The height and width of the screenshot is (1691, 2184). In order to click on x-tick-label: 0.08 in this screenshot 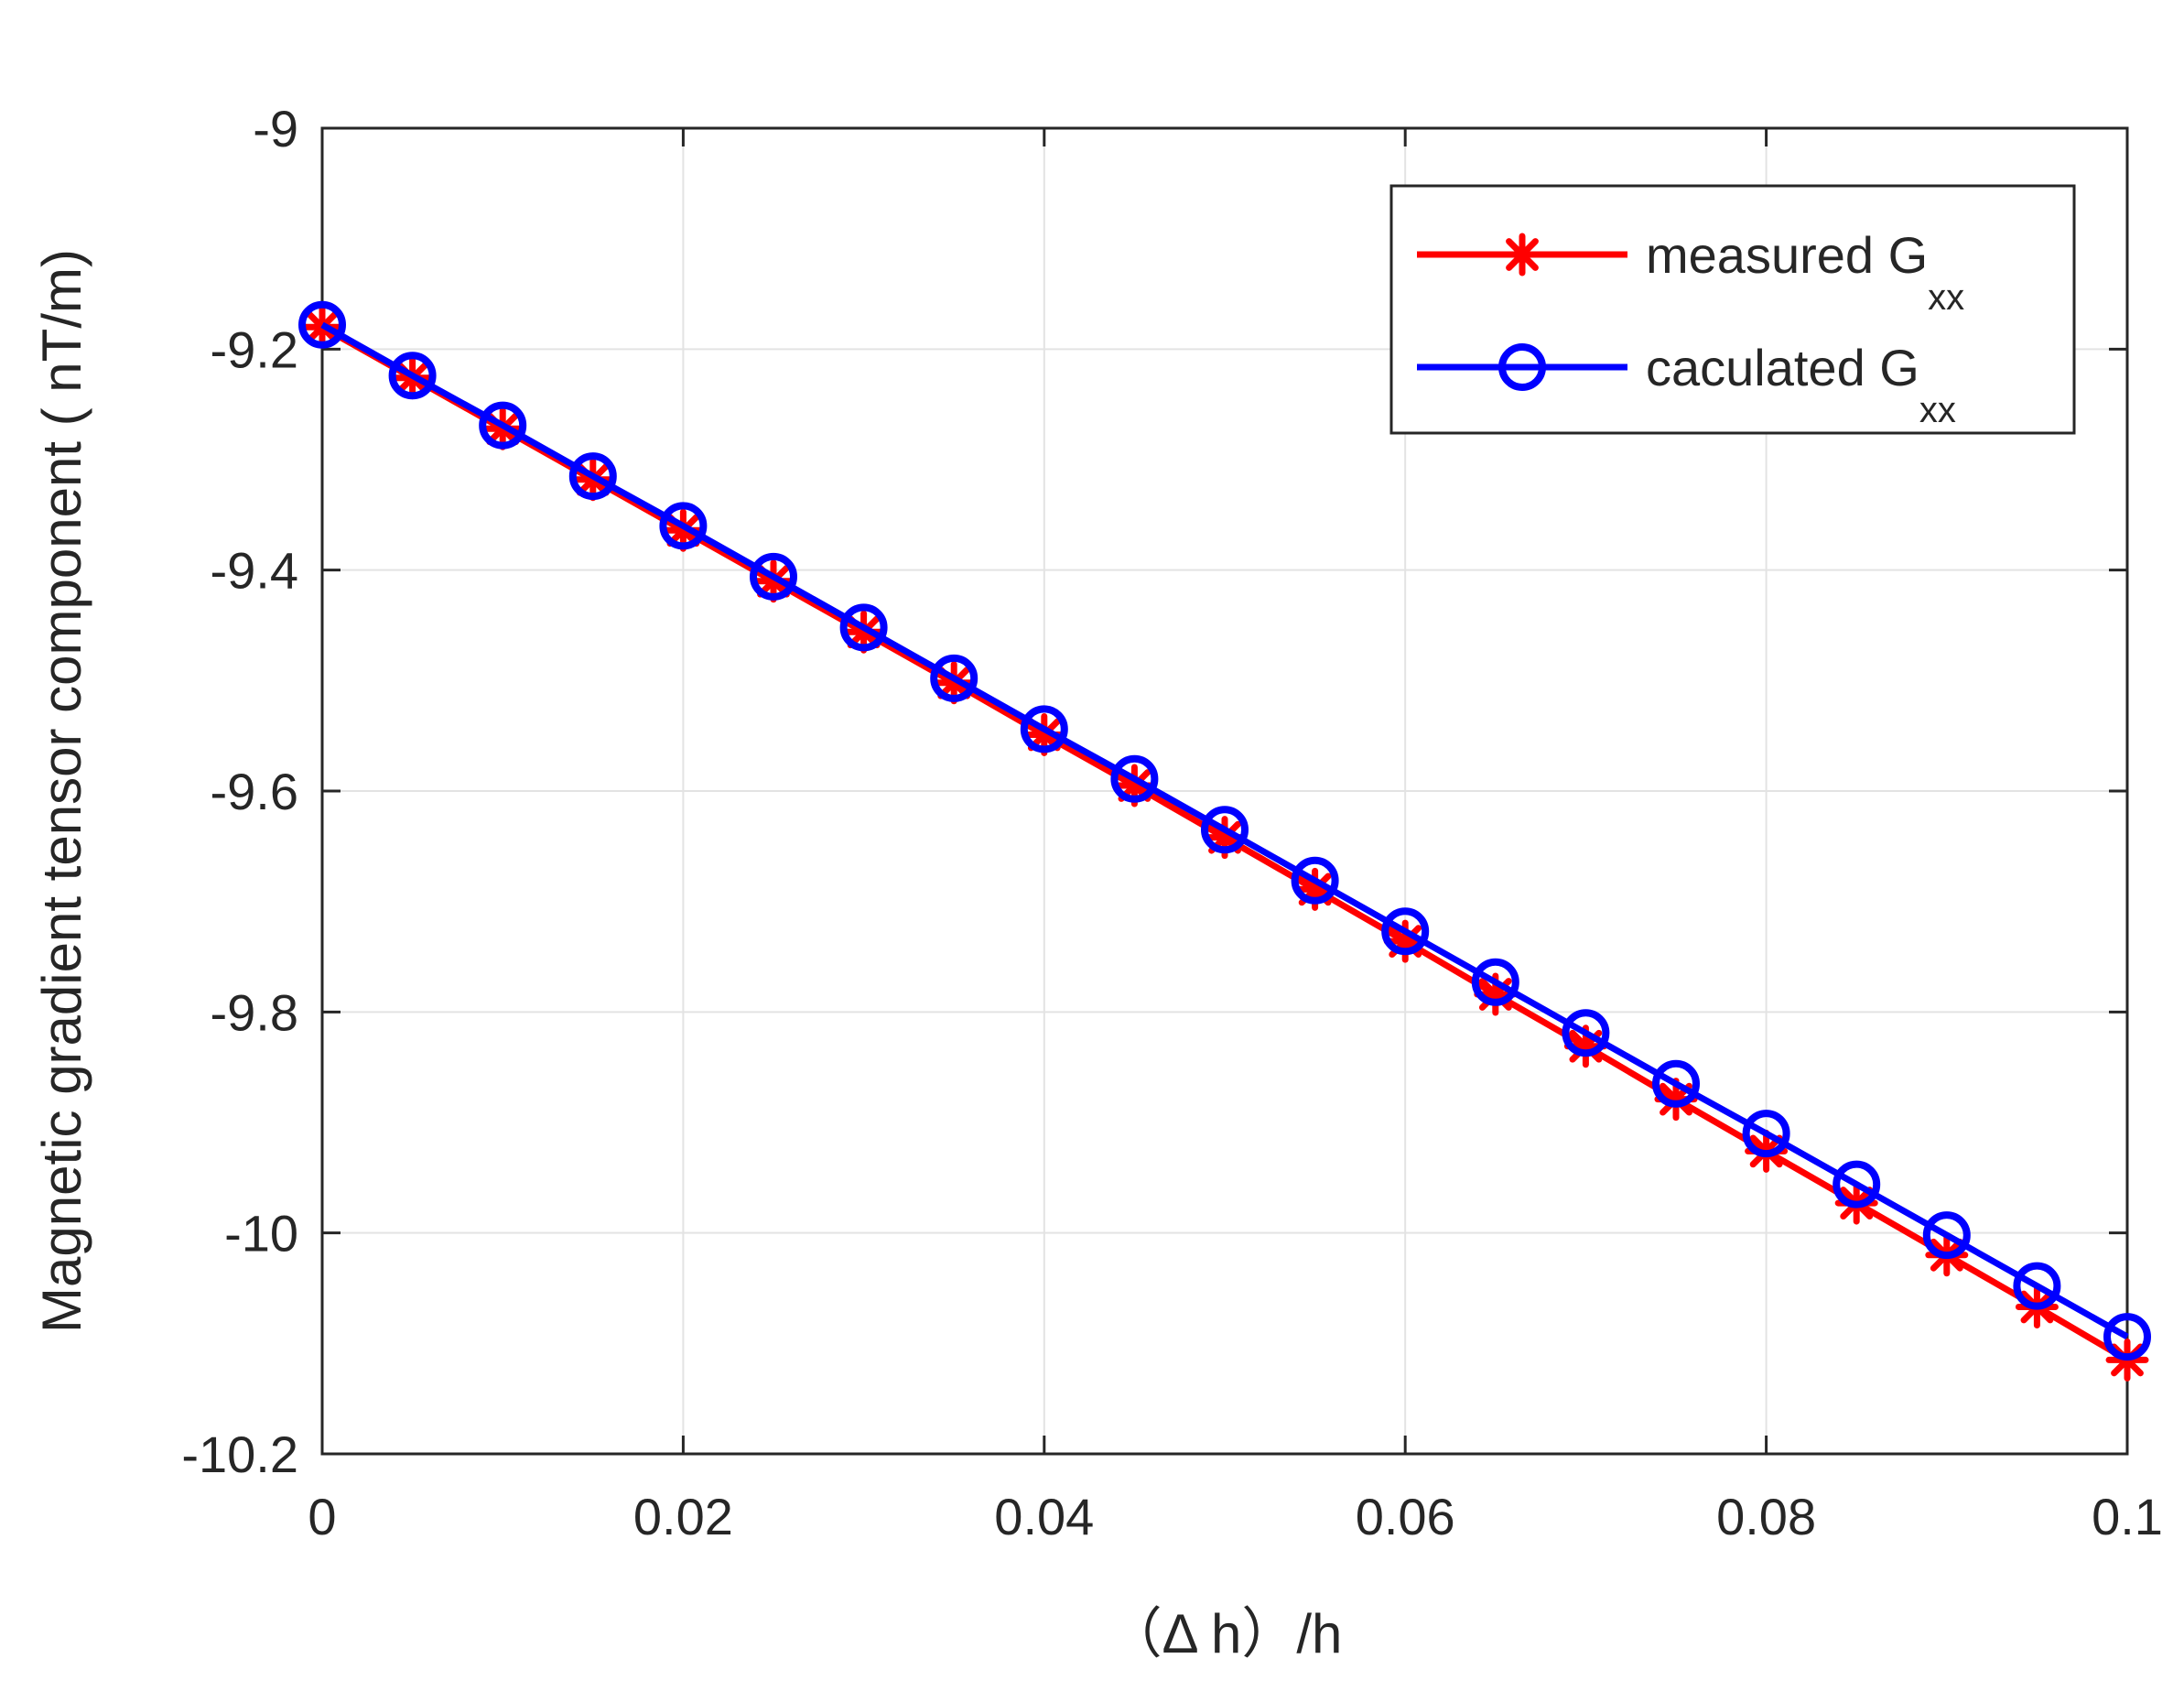, I will do `click(1766, 1516)`.